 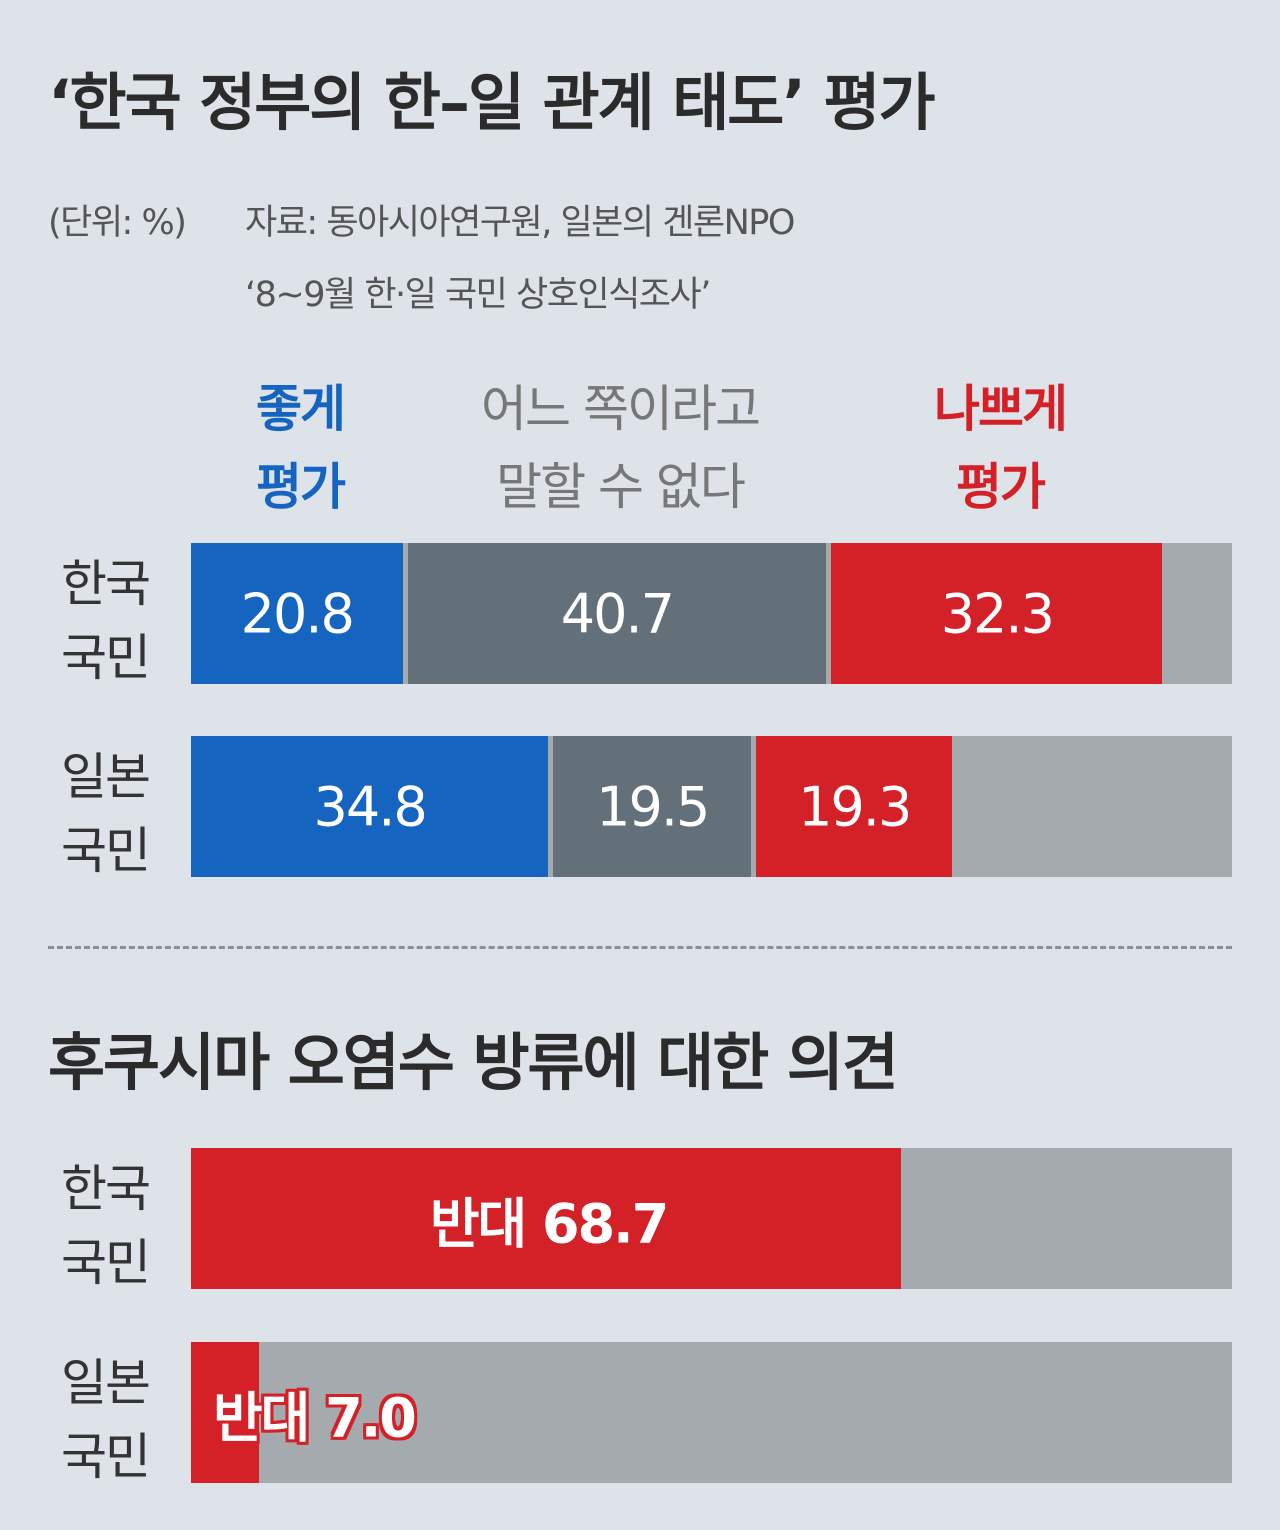 I want to click on chart1-bar-segment: 19.5, so click(x=652, y=806).